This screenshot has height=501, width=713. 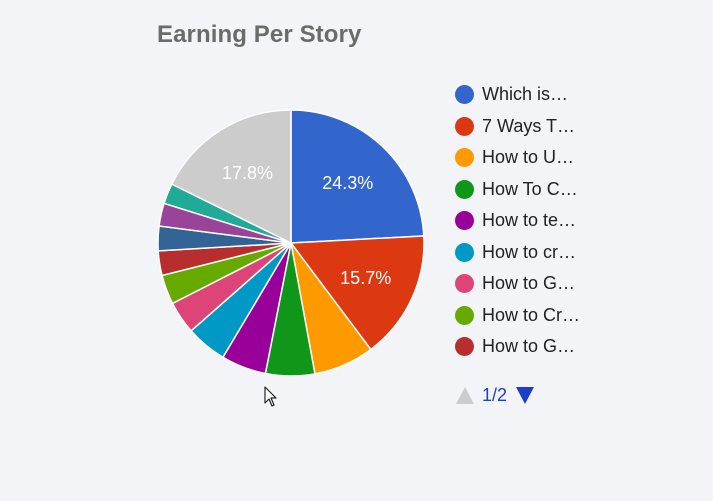 What do you see at coordinates (465, 395) in the screenshot?
I see `pager-prev-icon` at bounding box center [465, 395].